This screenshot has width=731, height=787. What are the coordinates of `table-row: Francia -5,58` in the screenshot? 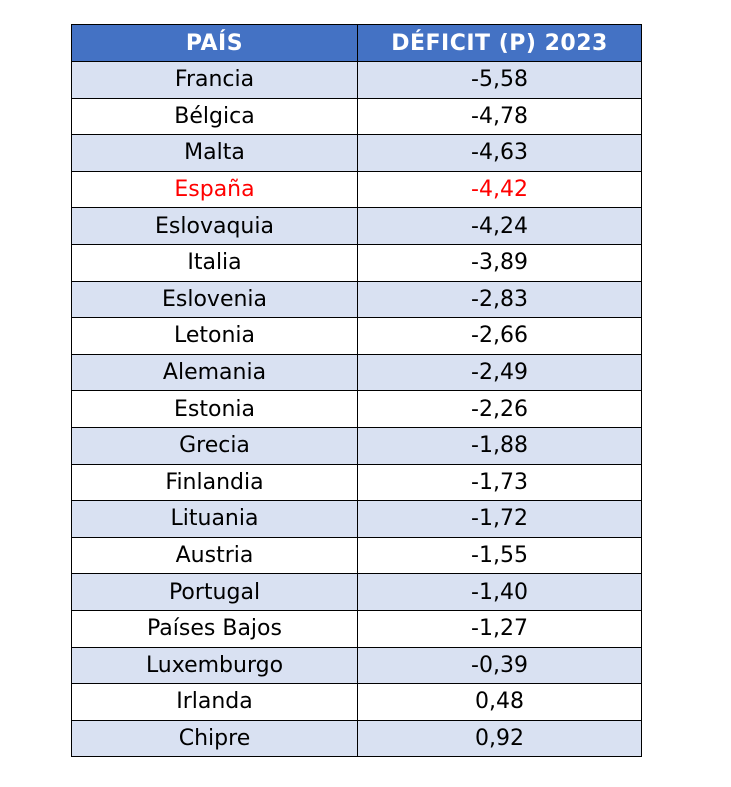 It's located at (356, 80).